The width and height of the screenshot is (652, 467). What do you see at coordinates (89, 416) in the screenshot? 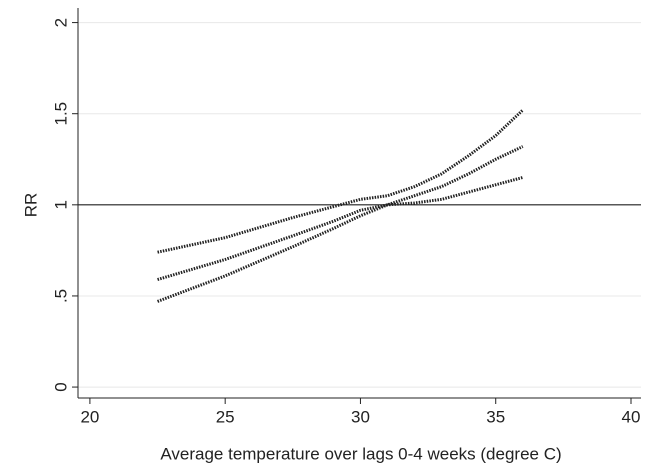
I see `x-tick-label: 20` at bounding box center [89, 416].